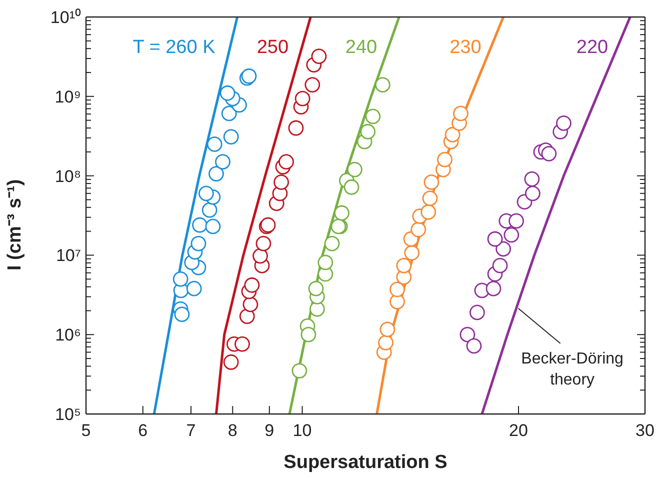  Describe the element at coordinates (233, 430) in the screenshot. I see `x-tick-label: 8` at that location.